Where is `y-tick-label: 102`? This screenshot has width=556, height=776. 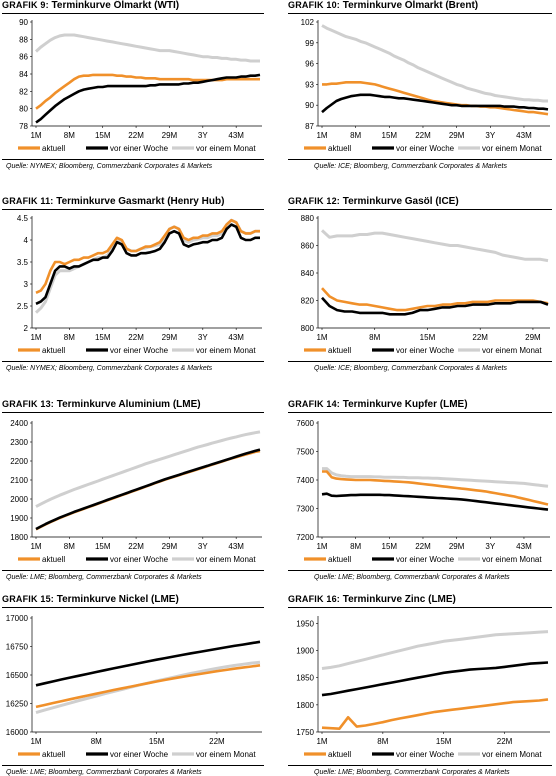 y-tick-label: 102 is located at coordinates (308, 22).